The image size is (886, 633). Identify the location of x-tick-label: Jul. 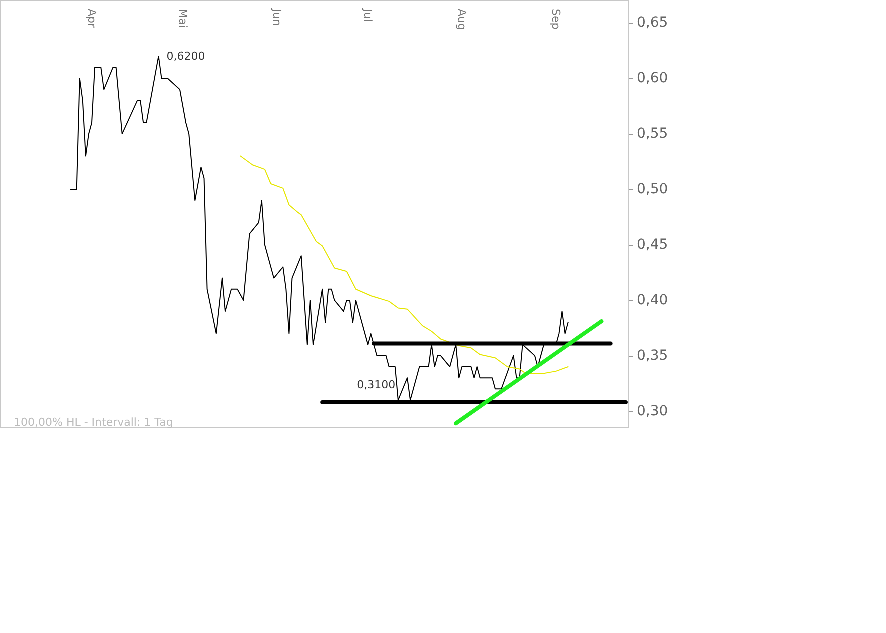
(368, 15).